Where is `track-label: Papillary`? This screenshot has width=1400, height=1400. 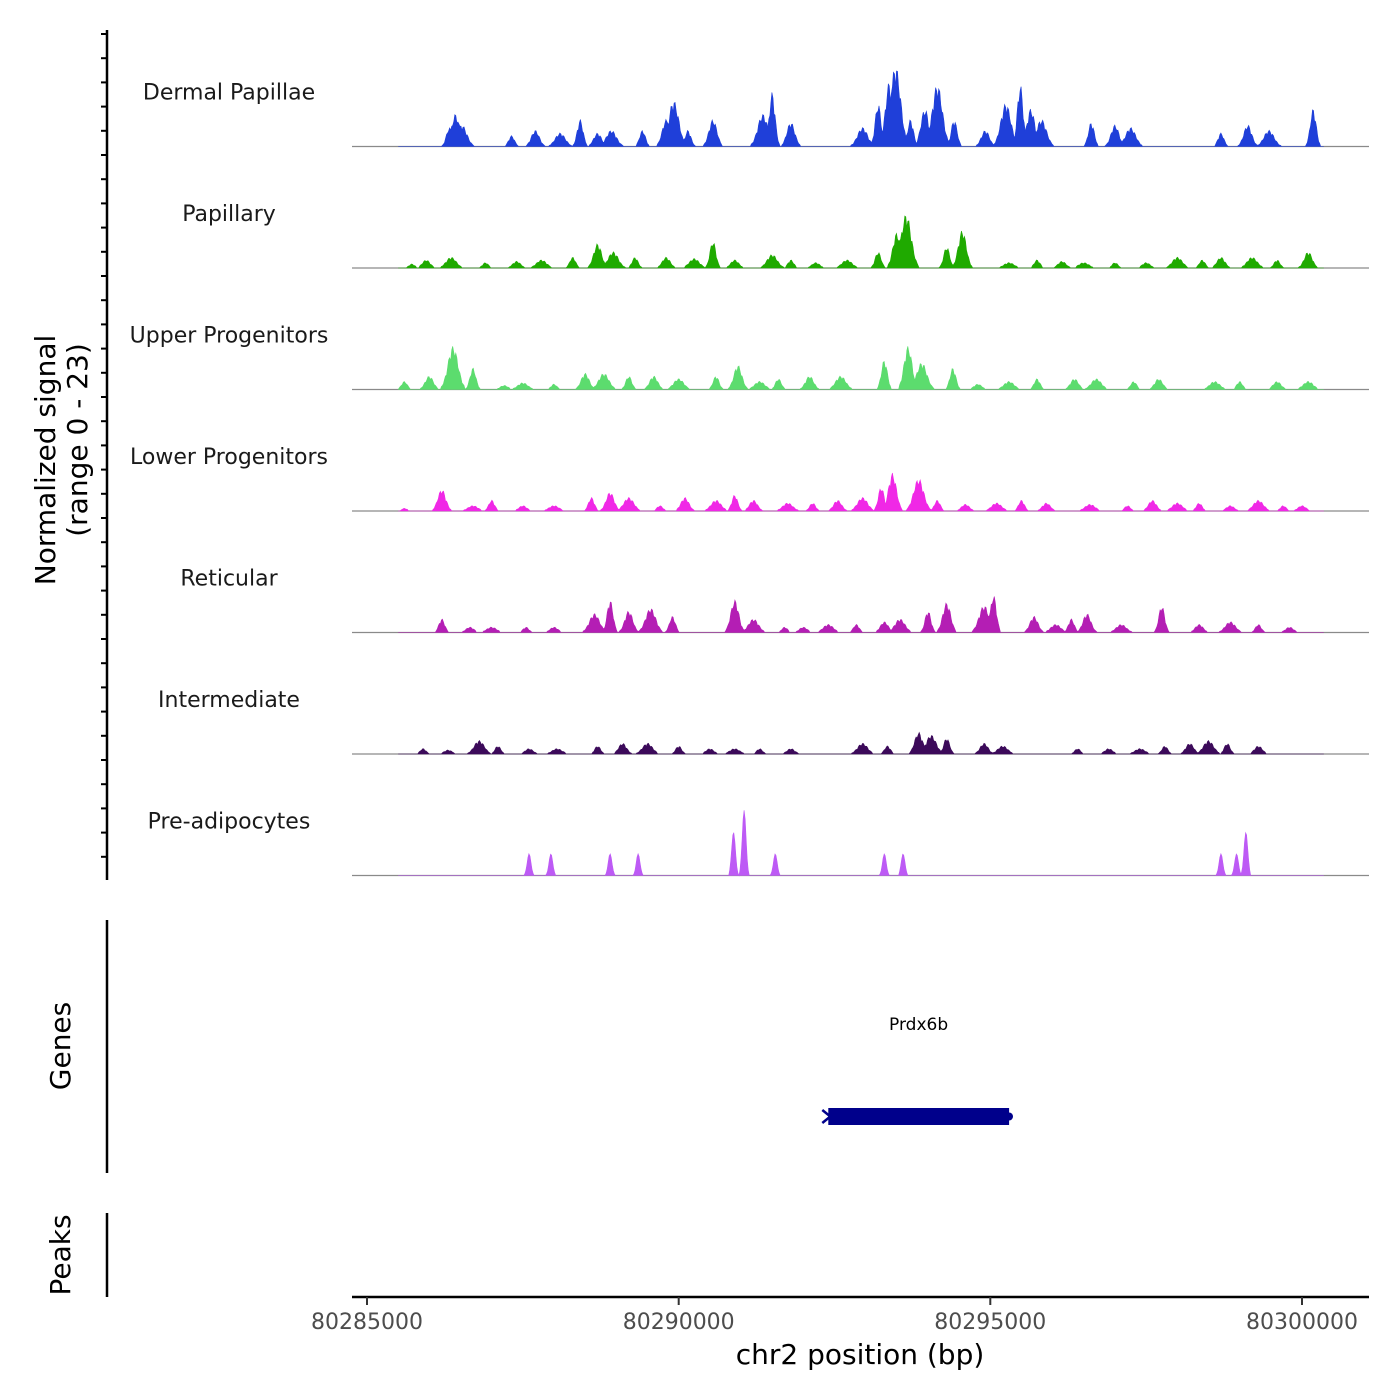 track-label: Papillary is located at coordinates (229, 214).